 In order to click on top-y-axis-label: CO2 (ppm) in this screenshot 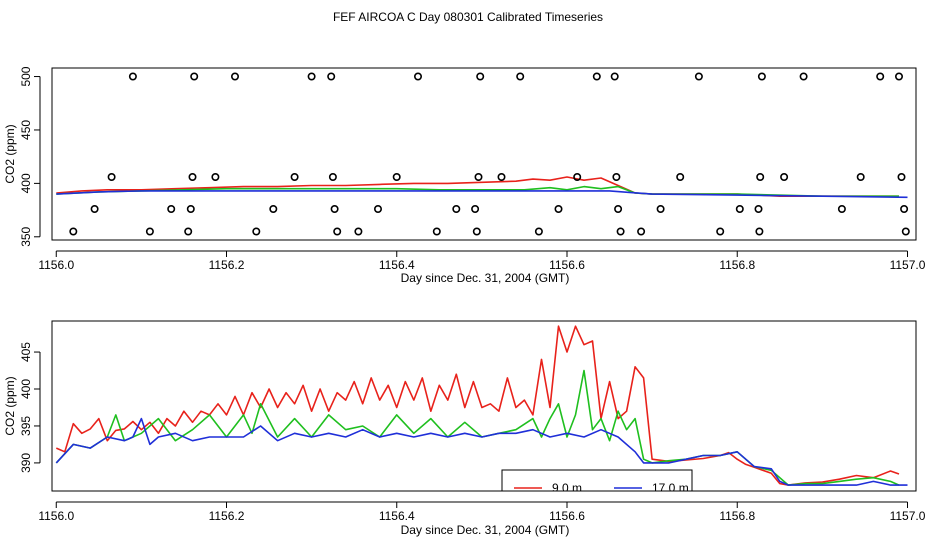, I will do `click(10, 153)`.